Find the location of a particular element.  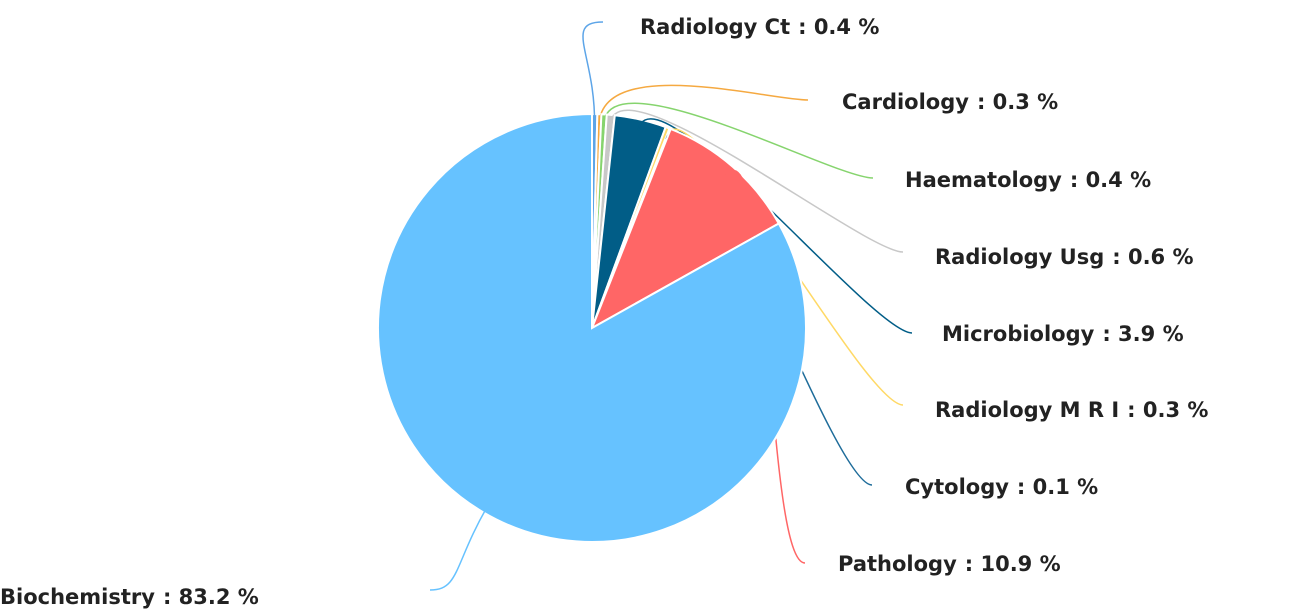

slice-label: Radiology M R I : 0.3 % is located at coordinates (1071, 410).